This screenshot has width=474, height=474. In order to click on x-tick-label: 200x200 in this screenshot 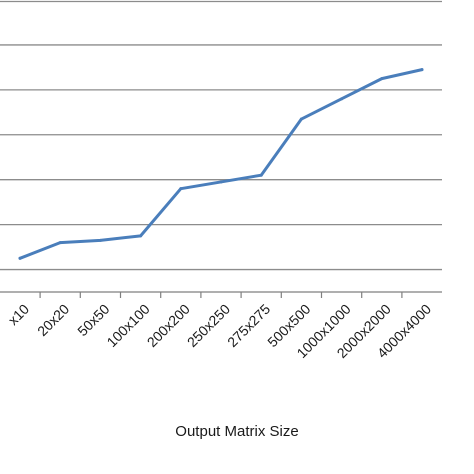, I will do `click(168, 325)`.